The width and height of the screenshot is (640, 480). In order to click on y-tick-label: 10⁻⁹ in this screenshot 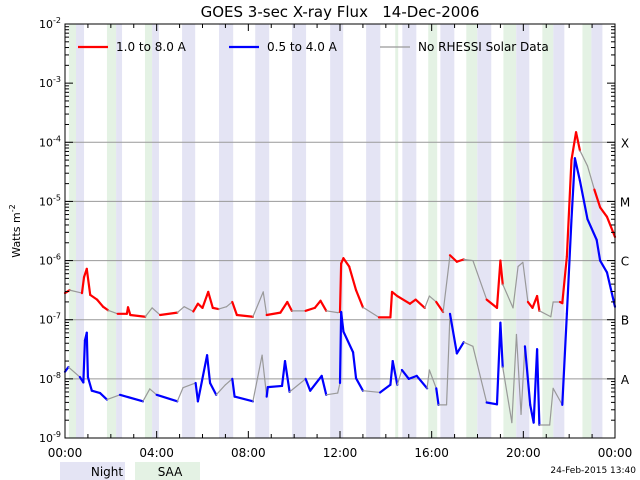, I will do `click(50, 437)`.